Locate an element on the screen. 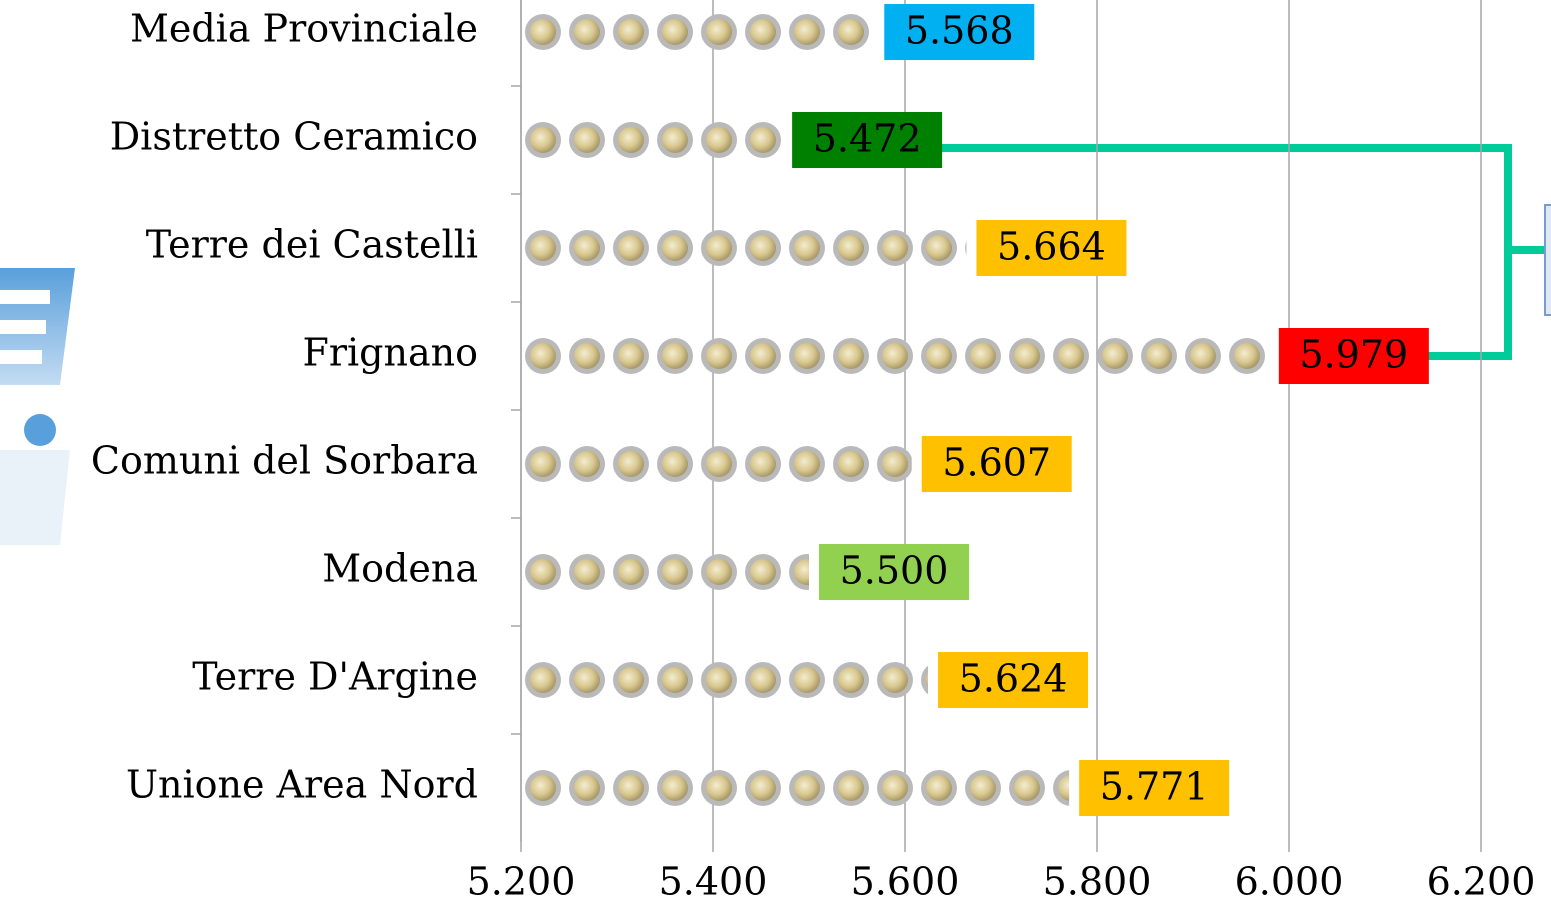 This screenshot has width=1551, height=921. value-label: 5.624 is located at coordinates (1013, 679).